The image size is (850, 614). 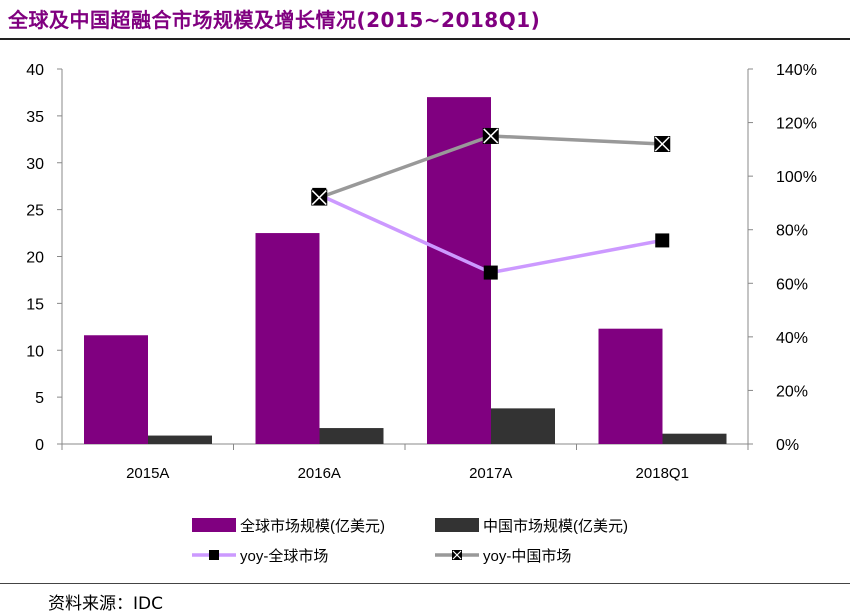 I want to click on x-tick-label: 2015A, so click(x=147, y=473).